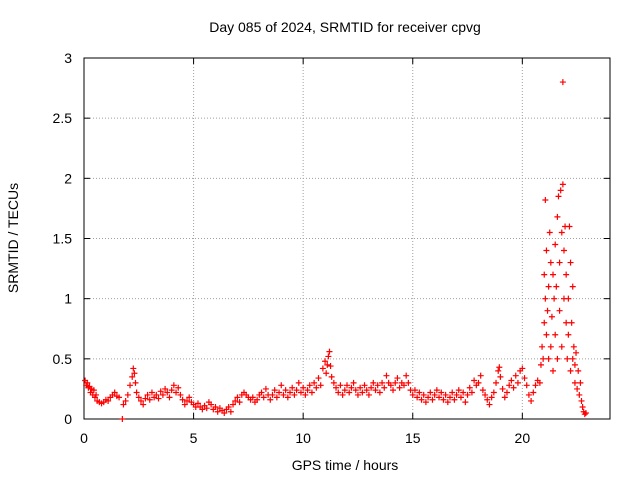 Image resolution: width=640 pixels, height=480 pixels. What do you see at coordinates (68, 299) in the screenshot?
I see `y-tick-label: 1` at bounding box center [68, 299].